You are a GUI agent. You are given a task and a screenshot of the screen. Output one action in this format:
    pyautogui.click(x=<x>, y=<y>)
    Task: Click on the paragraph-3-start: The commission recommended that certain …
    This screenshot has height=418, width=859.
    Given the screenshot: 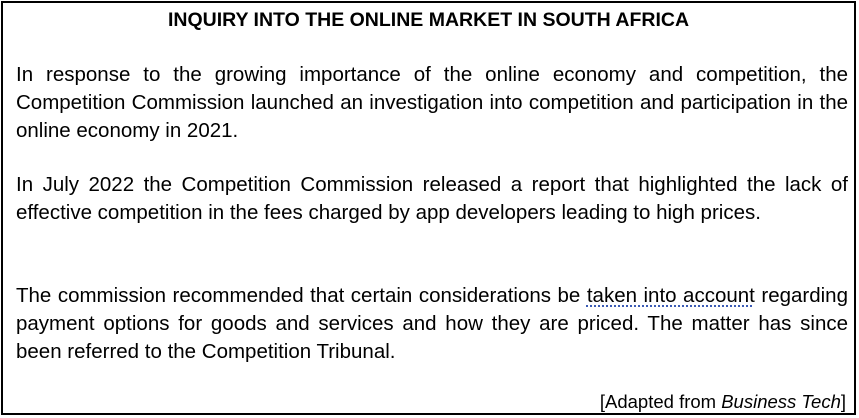 What is the action you would take?
    pyautogui.click(x=301, y=295)
    